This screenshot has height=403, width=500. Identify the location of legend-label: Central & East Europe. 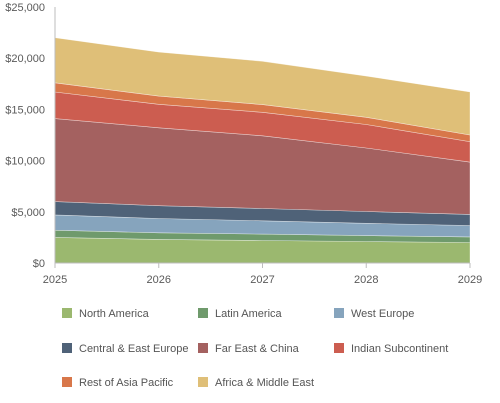
(133, 349).